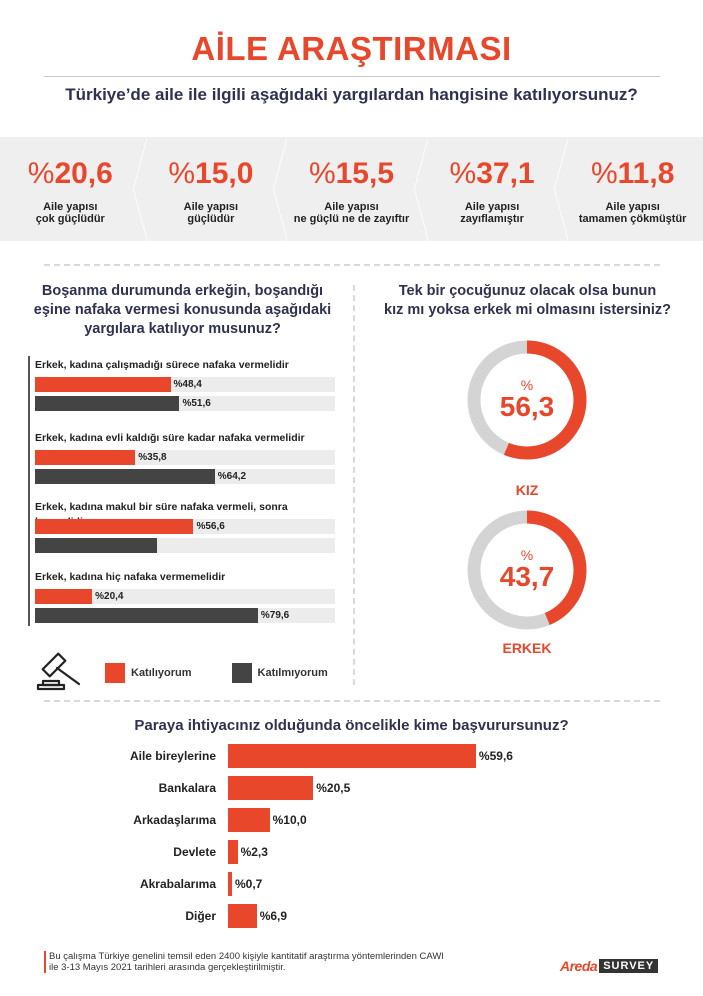 Image resolution: width=703 pixels, height=996 pixels. Describe the element at coordinates (249, 884) in the screenshot. I see `money-bar-value: %0,7` at that location.